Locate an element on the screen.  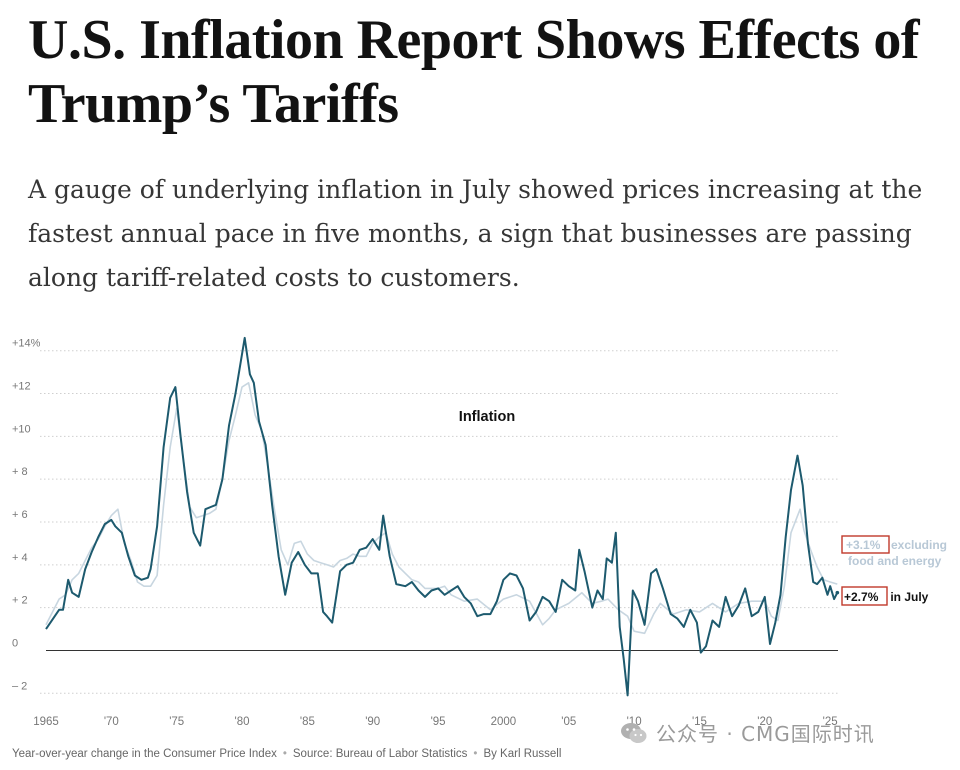
core-end-annotation: +3.1% excluding food and energy is located at coordinates (894, 551).